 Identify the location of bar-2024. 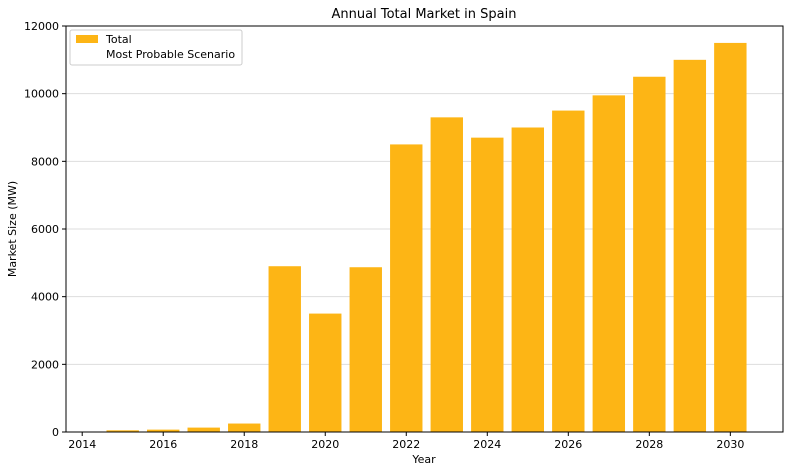
(487, 284).